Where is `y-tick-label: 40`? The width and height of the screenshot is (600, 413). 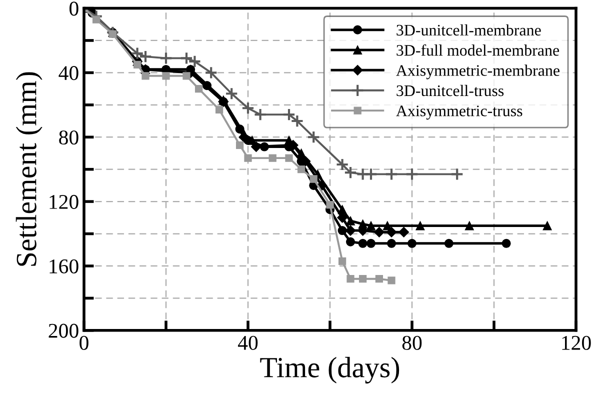 y-tick-label: 40 is located at coordinates (68, 73).